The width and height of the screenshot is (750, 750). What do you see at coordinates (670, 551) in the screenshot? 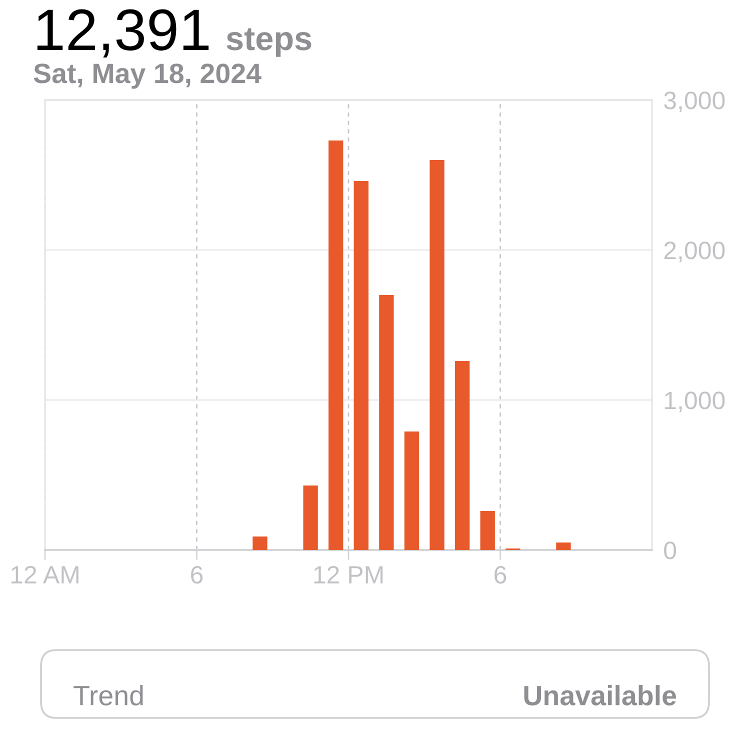
I see `y-tick-label: 0` at bounding box center [670, 551].